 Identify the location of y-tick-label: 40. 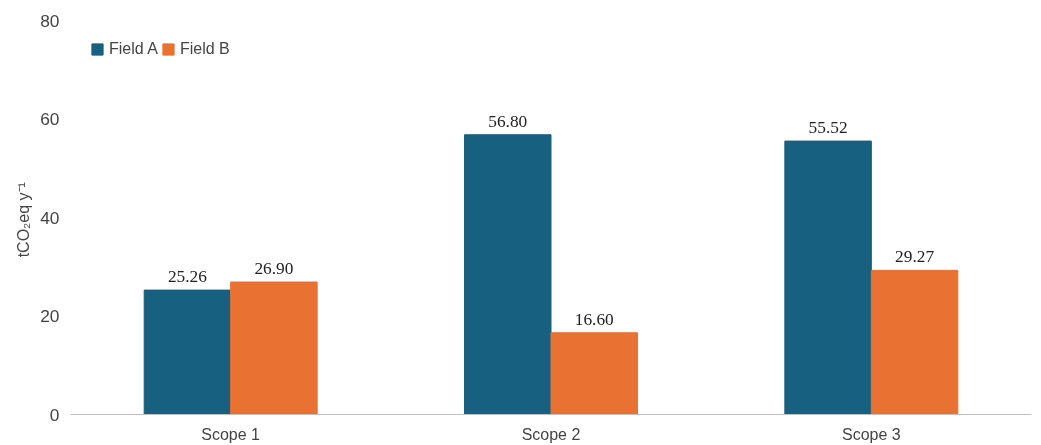
(50, 217).